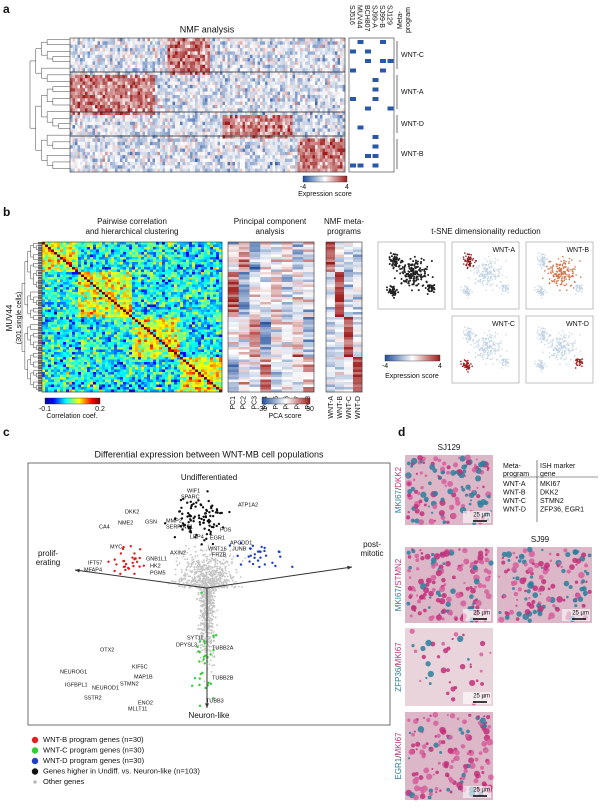  Describe the element at coordinates (270, 221) in the screenshot. I see `panel-title: Principal component` at that location.